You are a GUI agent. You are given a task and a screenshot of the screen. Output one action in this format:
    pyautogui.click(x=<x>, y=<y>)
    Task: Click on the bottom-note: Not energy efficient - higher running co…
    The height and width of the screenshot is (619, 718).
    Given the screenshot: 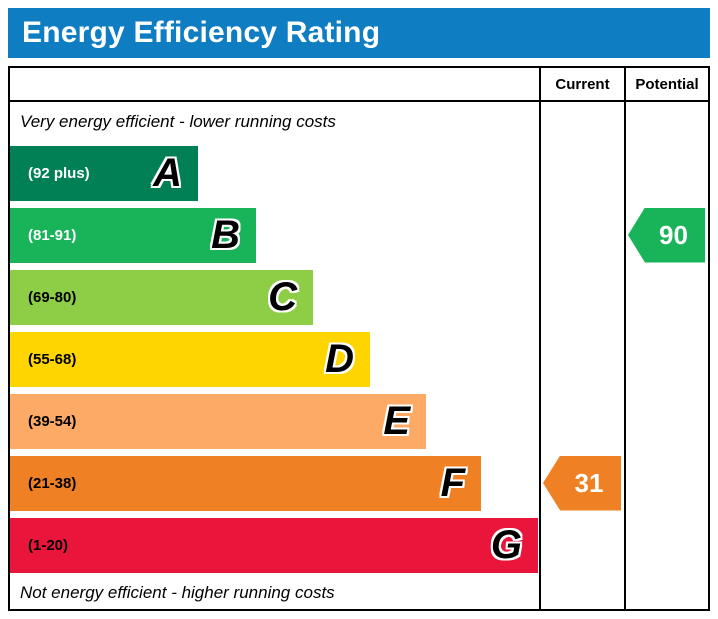 What is the action you would take?
    pyautogui.click(x=177, y=592)
    